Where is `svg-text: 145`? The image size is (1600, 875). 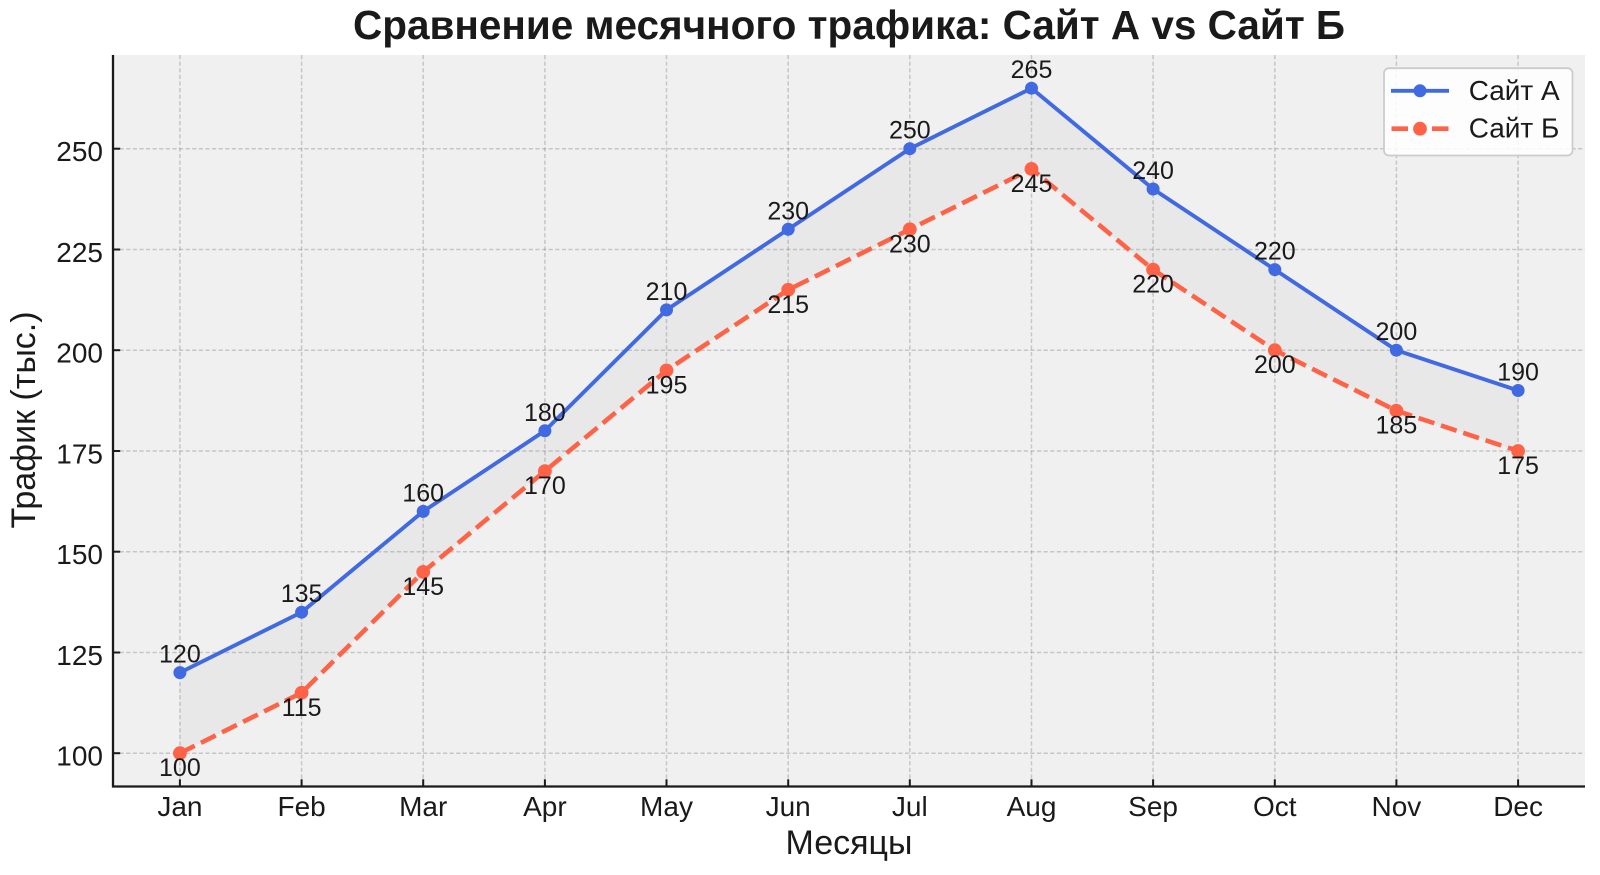
svg-text: 145 is located at coordinates (423, 587).